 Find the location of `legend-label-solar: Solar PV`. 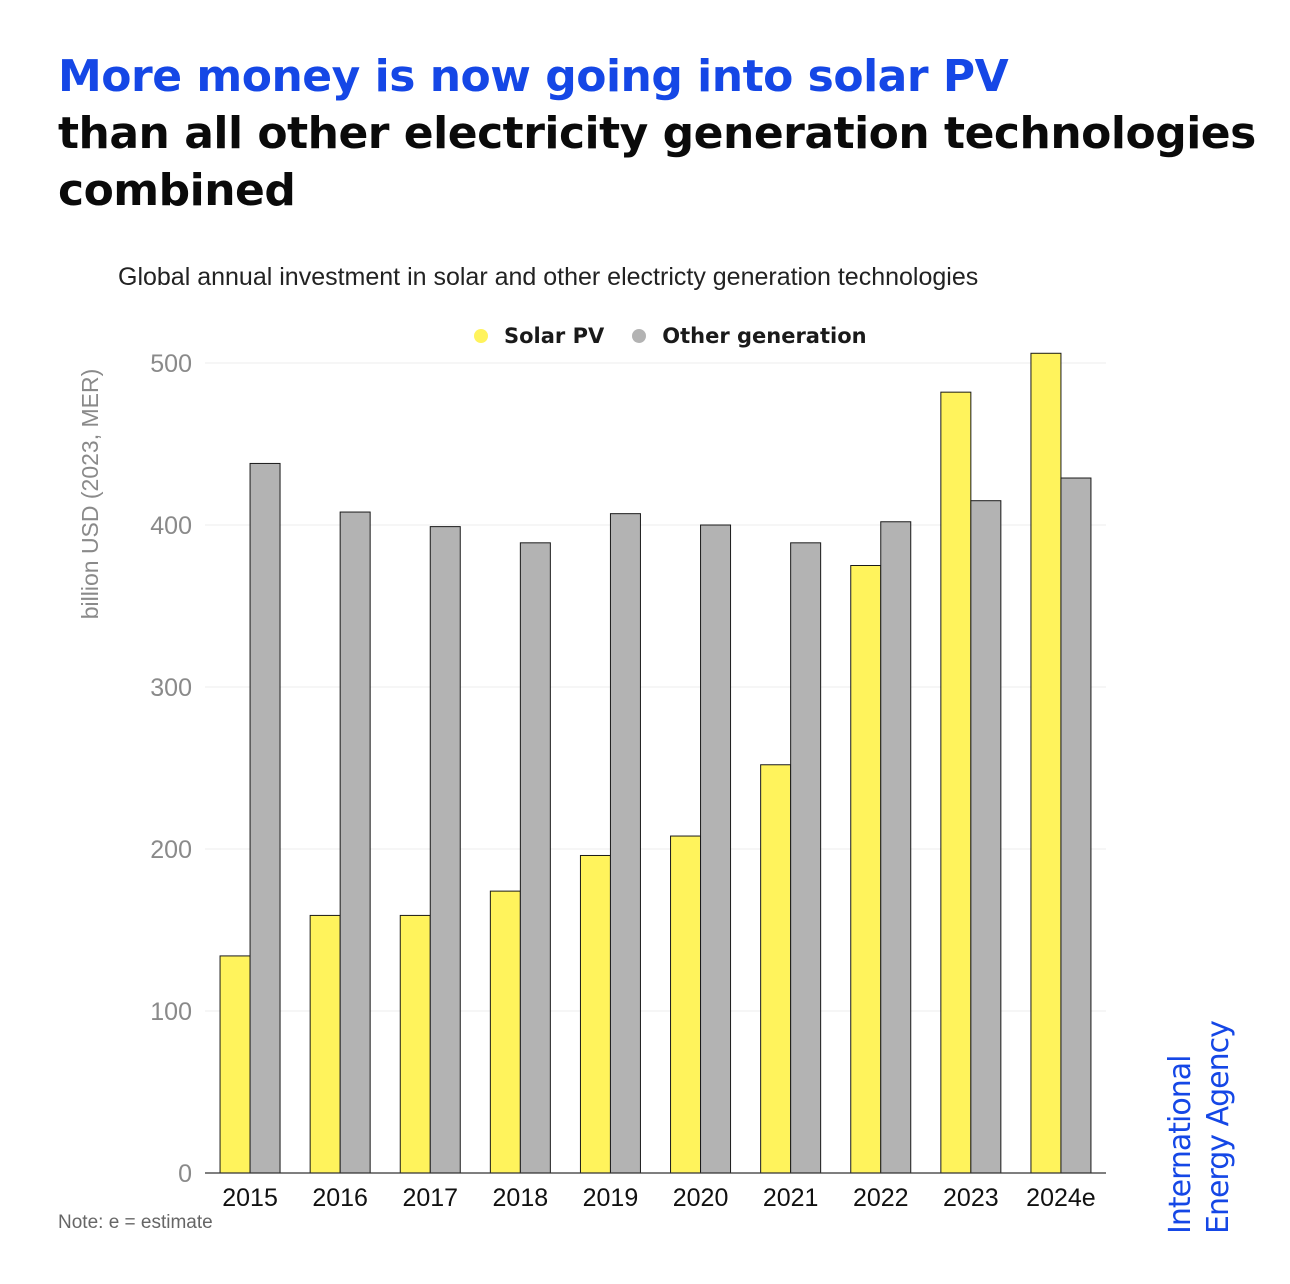

legend-label-solar: Solar PV is located at coordinates (554, 336).